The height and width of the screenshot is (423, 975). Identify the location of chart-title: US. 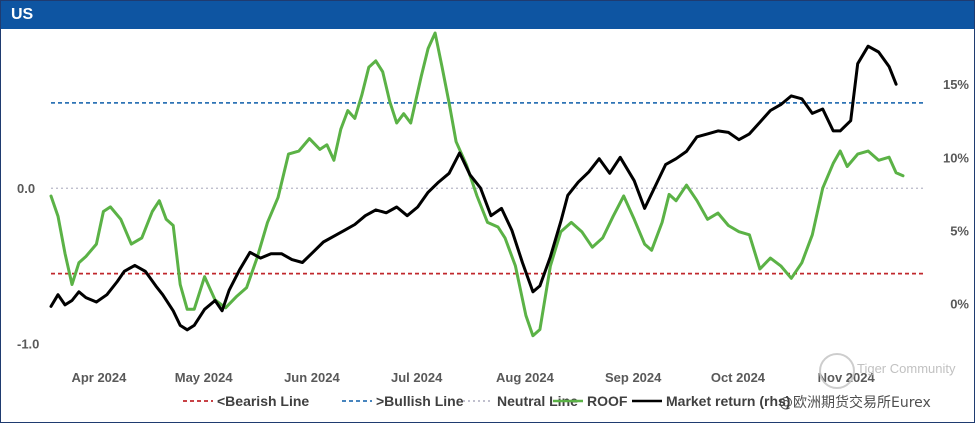
(22, 14).